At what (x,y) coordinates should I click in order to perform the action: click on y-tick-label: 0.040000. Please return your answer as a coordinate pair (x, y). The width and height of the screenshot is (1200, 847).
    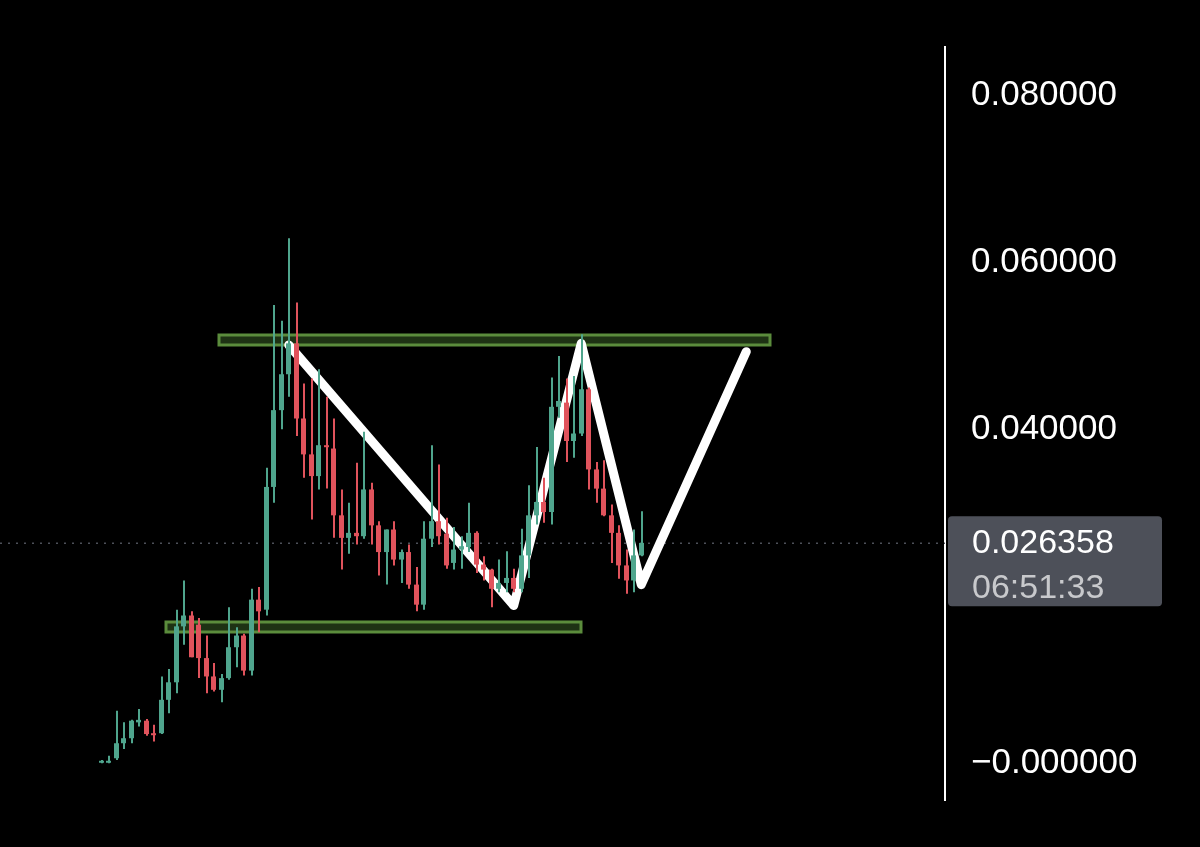
    Looking at the image, I should click on (1044, 426).